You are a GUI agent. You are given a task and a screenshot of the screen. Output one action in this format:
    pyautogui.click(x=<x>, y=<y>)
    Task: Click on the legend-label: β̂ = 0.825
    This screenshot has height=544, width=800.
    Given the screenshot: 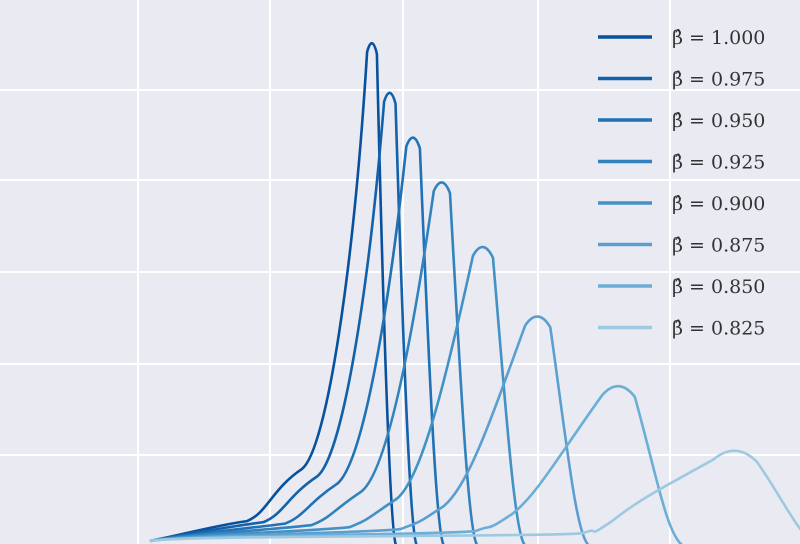 What is the action you would take?
    pyautogui.click(x=718, y=329)
    